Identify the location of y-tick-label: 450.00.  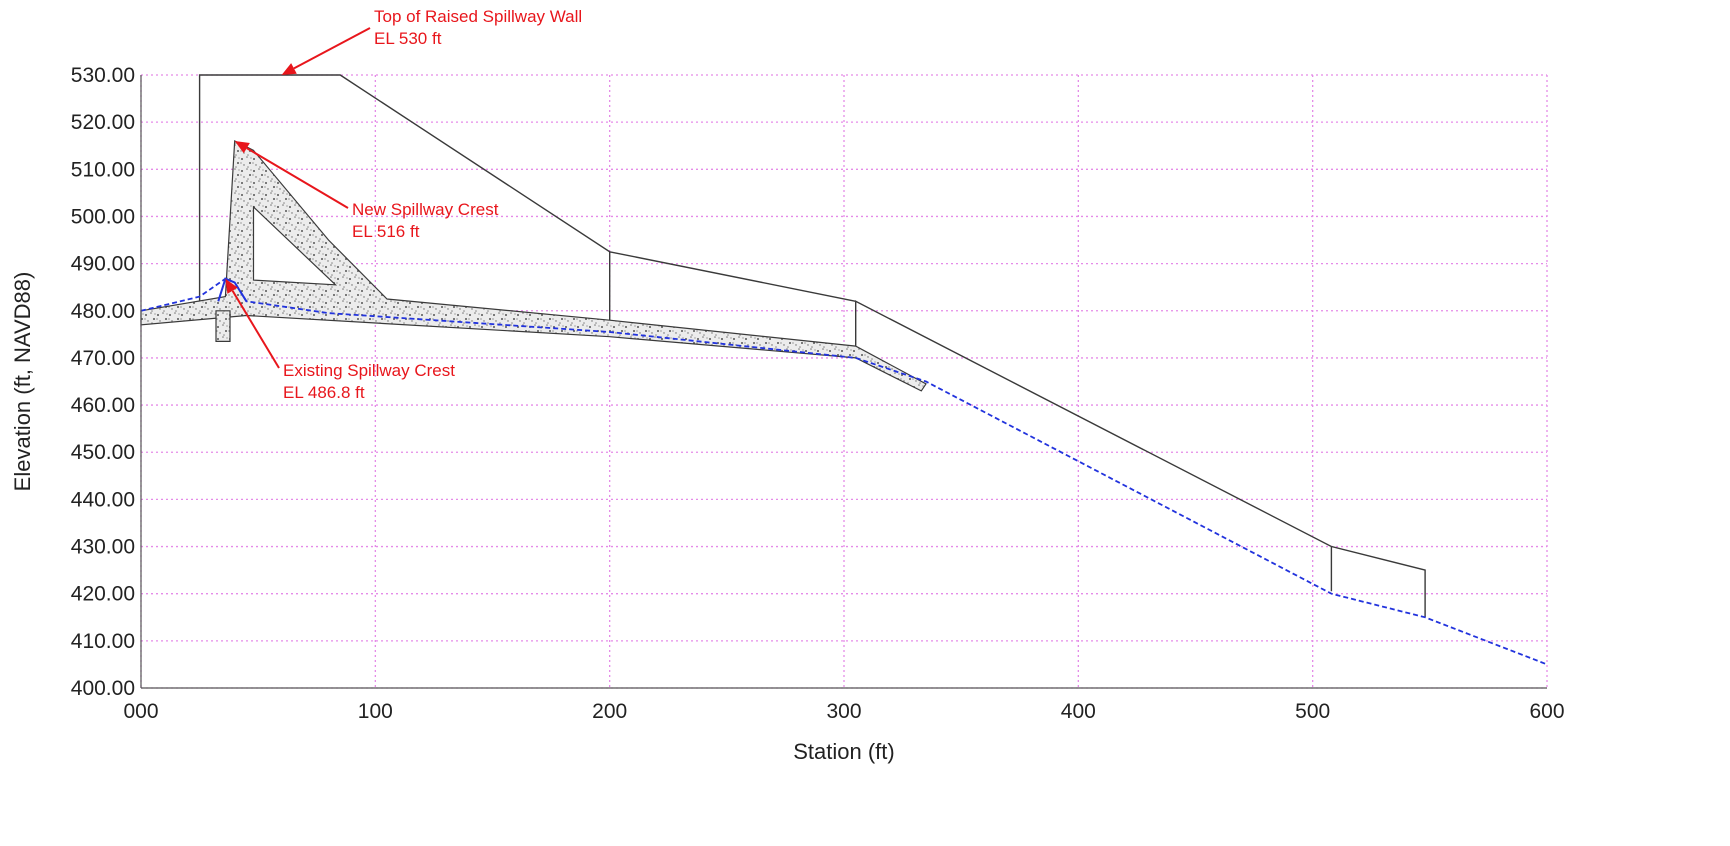
(103, 452).